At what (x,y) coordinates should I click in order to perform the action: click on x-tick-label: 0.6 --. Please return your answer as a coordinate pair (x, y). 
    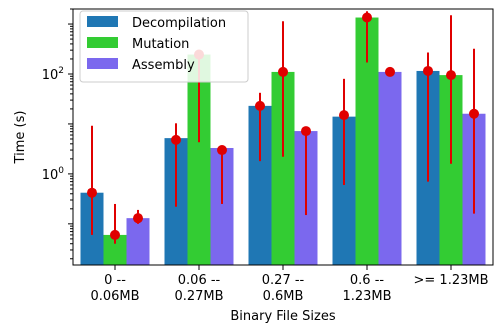
    Looking at the image, I should click on (367, 280).